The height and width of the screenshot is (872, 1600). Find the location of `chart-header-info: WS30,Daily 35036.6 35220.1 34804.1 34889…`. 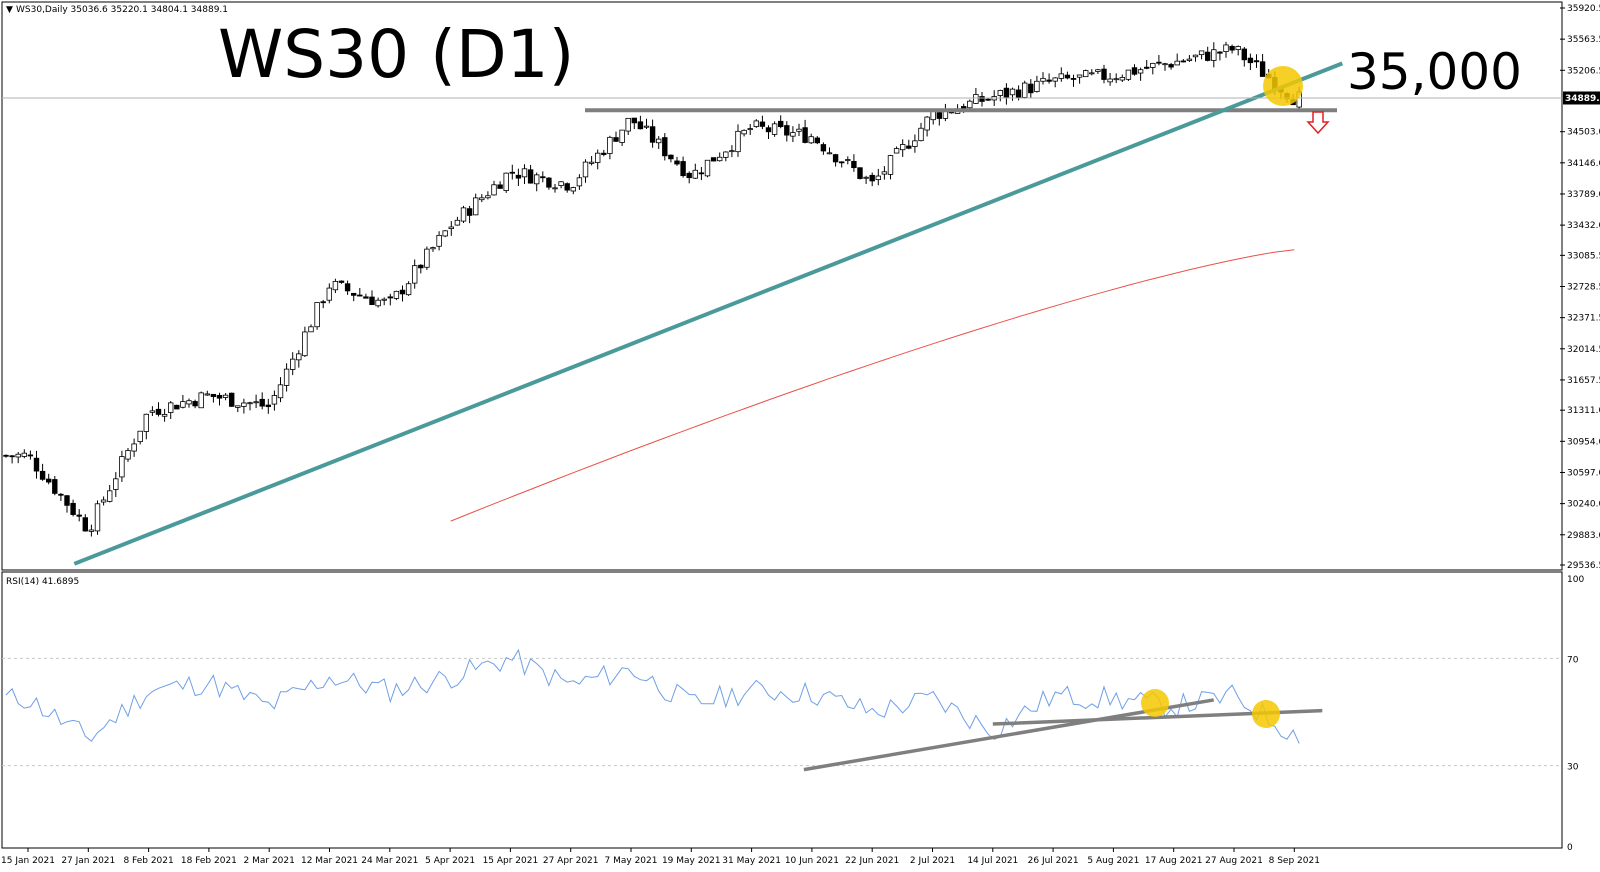

chart-header-info: WS30,Daily 35036.6 35220.1 34804.1 34889… is located at coordinates (122, 10).